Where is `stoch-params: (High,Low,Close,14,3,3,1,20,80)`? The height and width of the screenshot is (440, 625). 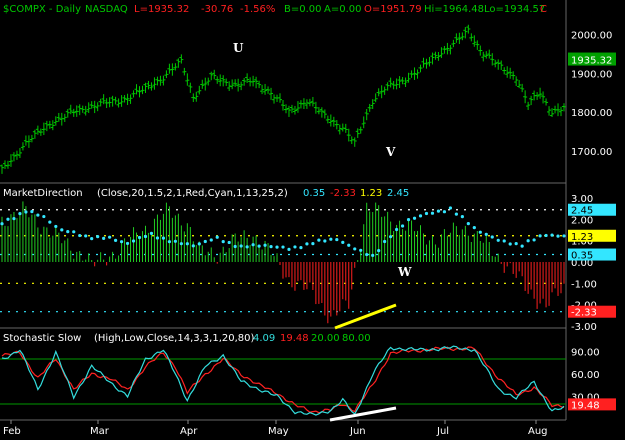
stoch-params: (High,Low,Close,14,3,3,1,20,80) is located at coordinates (174, 338).